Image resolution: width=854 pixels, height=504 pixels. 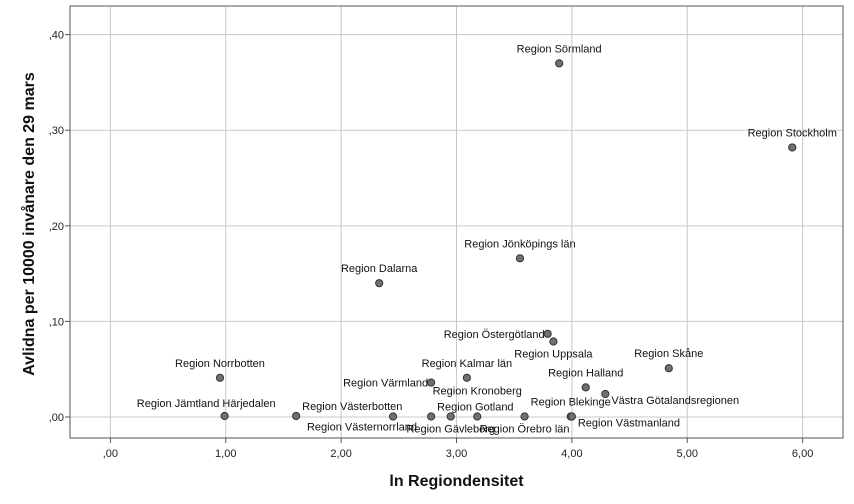 What do you see at coordinates (519, 244) in the screenshot?
I see `point-label: Region Jönköpings län` at bounding box center [519, 244].